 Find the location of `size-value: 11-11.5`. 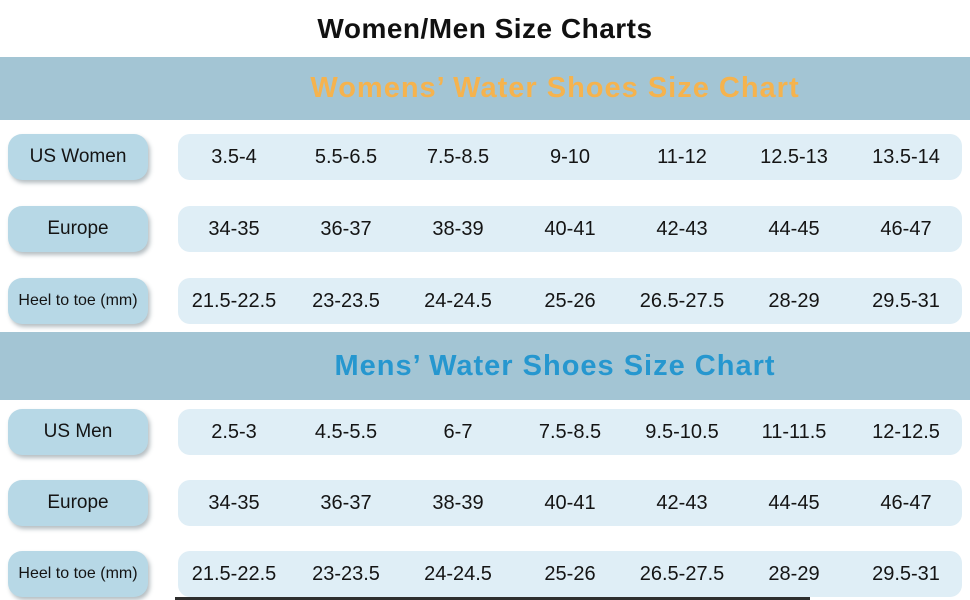

size-value: 11-11.5 is located at coordinates (794, 431).